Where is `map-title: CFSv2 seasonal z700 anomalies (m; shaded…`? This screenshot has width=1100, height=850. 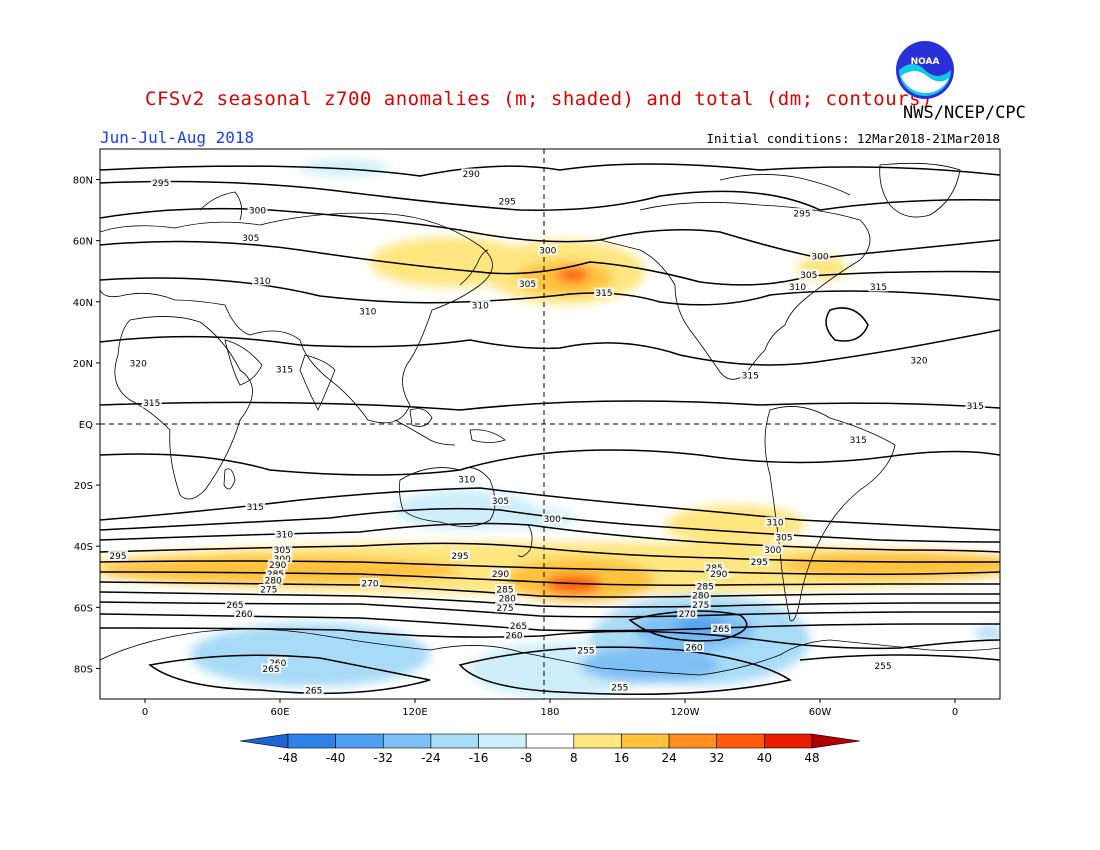
map-title: CFSv2 seasonal z700 anomalies (m; shaded… is located at coordinates (539, 99).